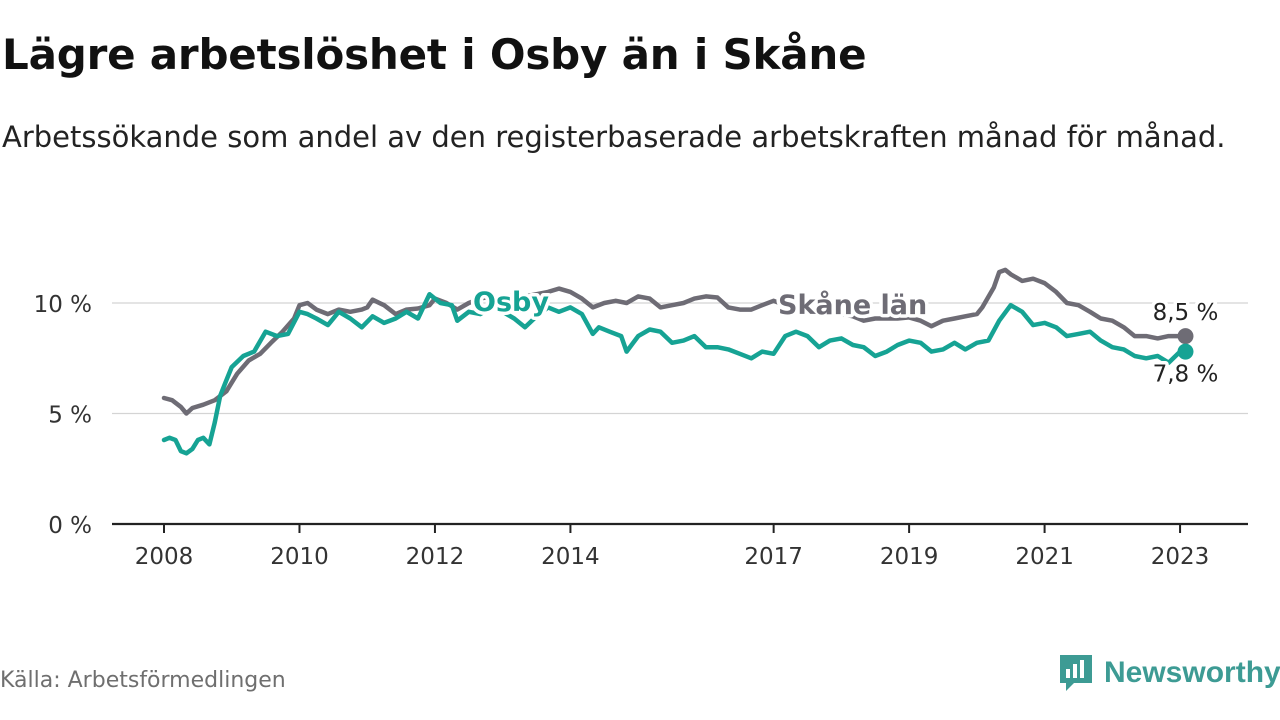  I want to click on brand-name: Newsworthy, so click(1192, 672).